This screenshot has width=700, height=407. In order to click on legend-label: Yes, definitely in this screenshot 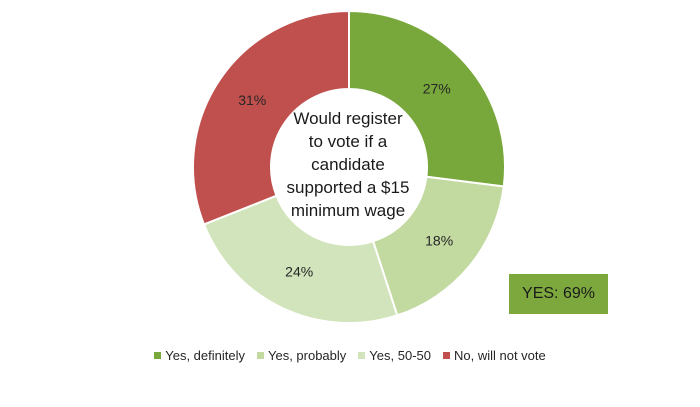, I will do `click(205, 355)`.